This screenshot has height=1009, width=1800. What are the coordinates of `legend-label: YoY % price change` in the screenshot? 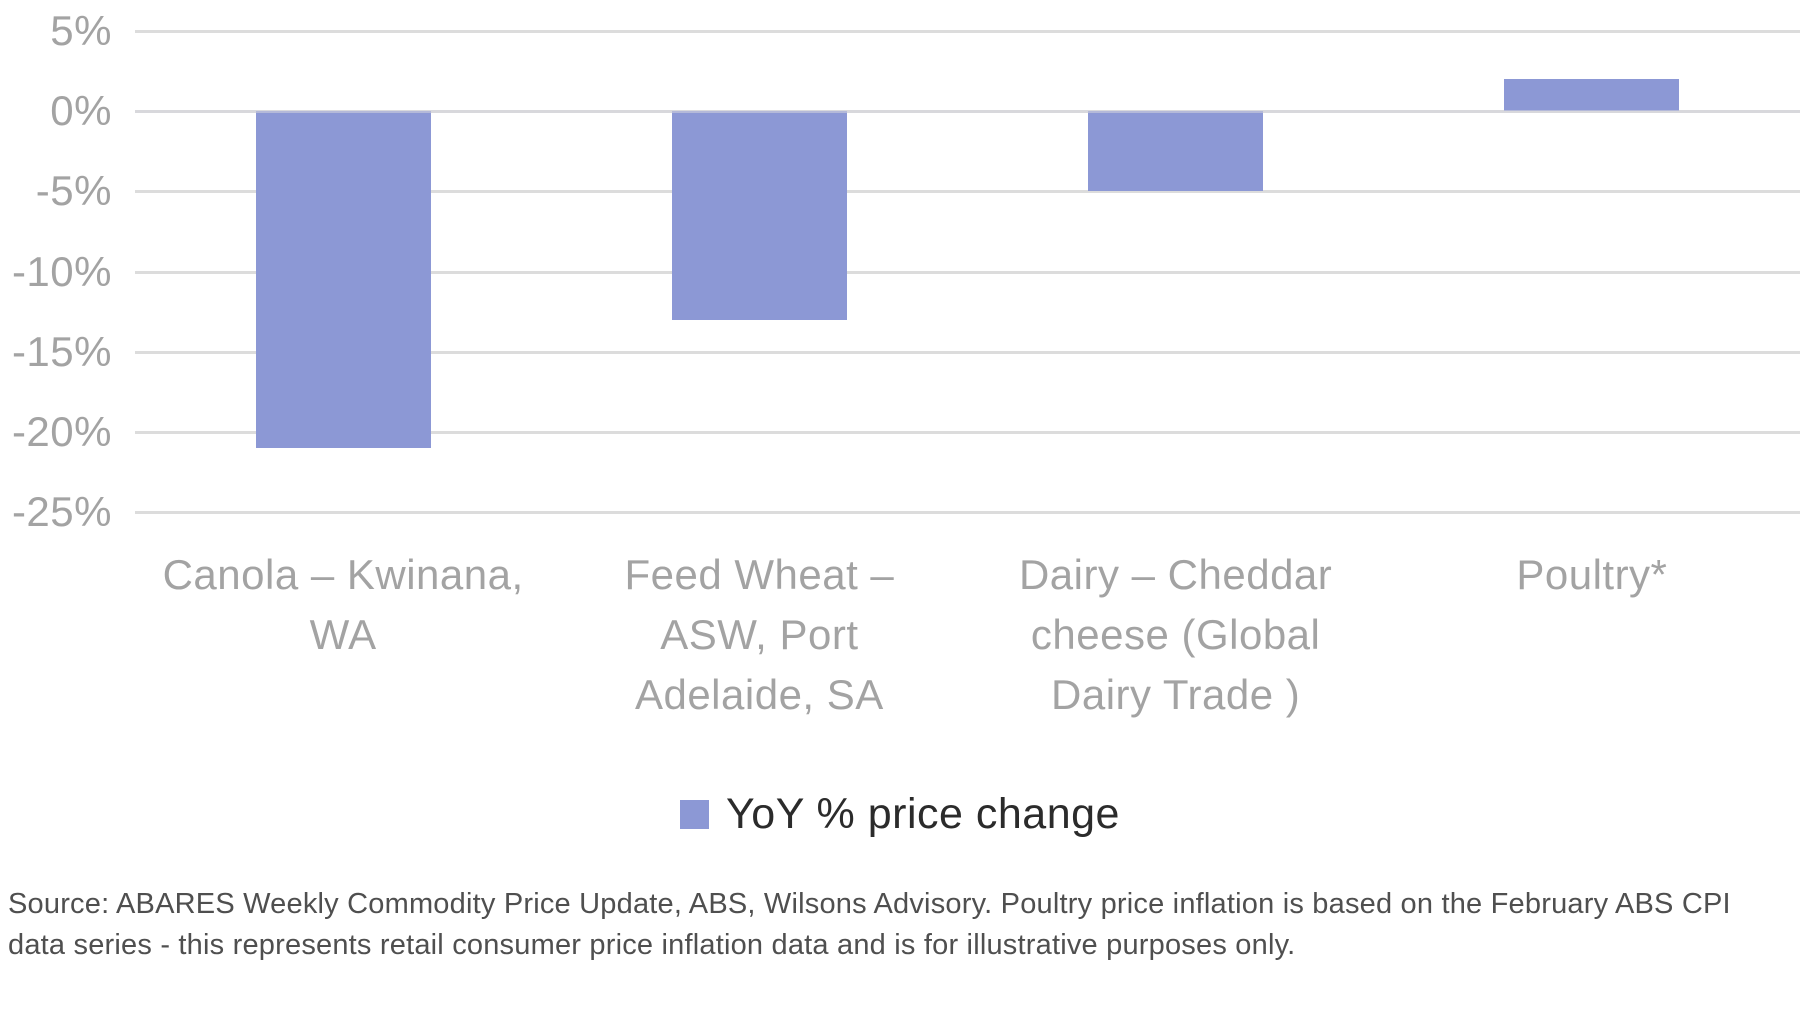 It's located at (923, 813).